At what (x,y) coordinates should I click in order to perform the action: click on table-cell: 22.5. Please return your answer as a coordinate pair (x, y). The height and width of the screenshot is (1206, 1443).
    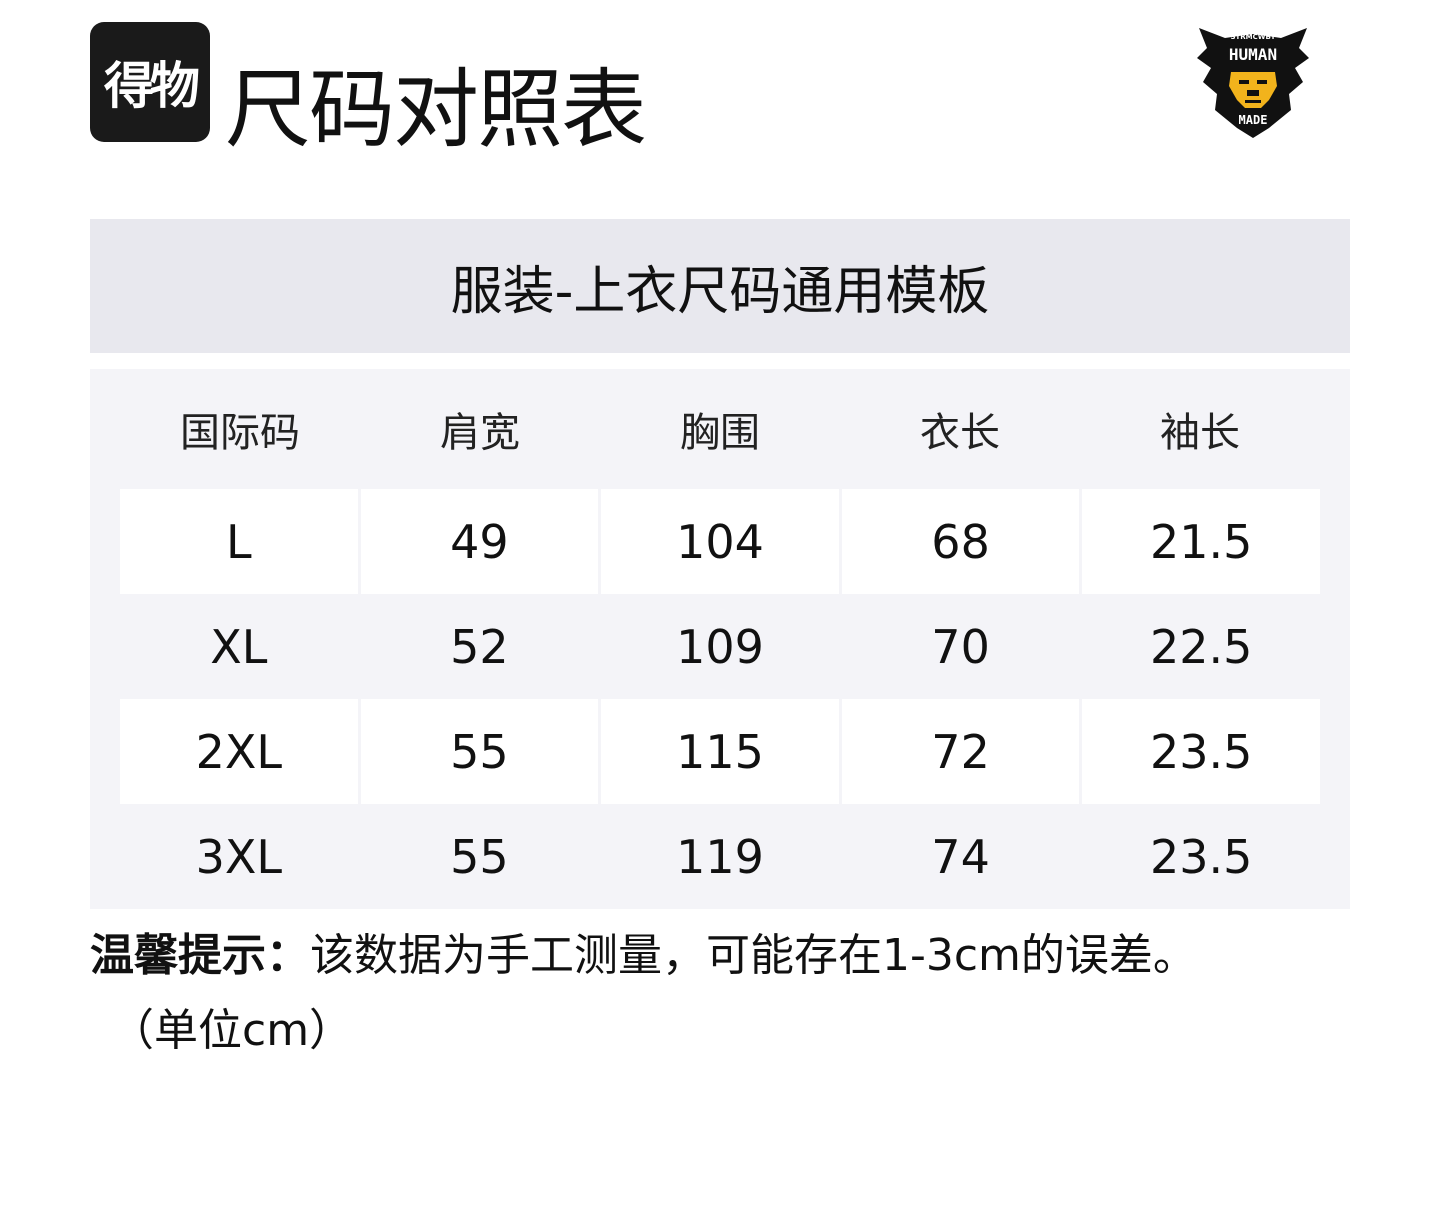
    Looking at the image, I should click on (1201, 646).